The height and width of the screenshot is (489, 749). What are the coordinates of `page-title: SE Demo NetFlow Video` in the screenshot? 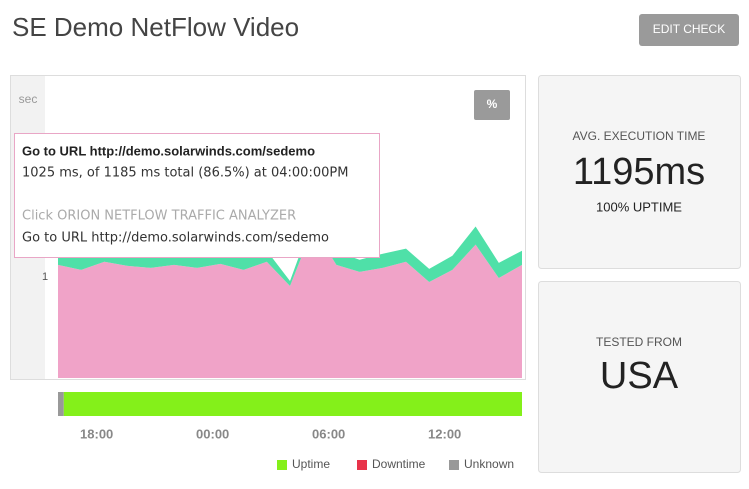 It's located at (155, 27).